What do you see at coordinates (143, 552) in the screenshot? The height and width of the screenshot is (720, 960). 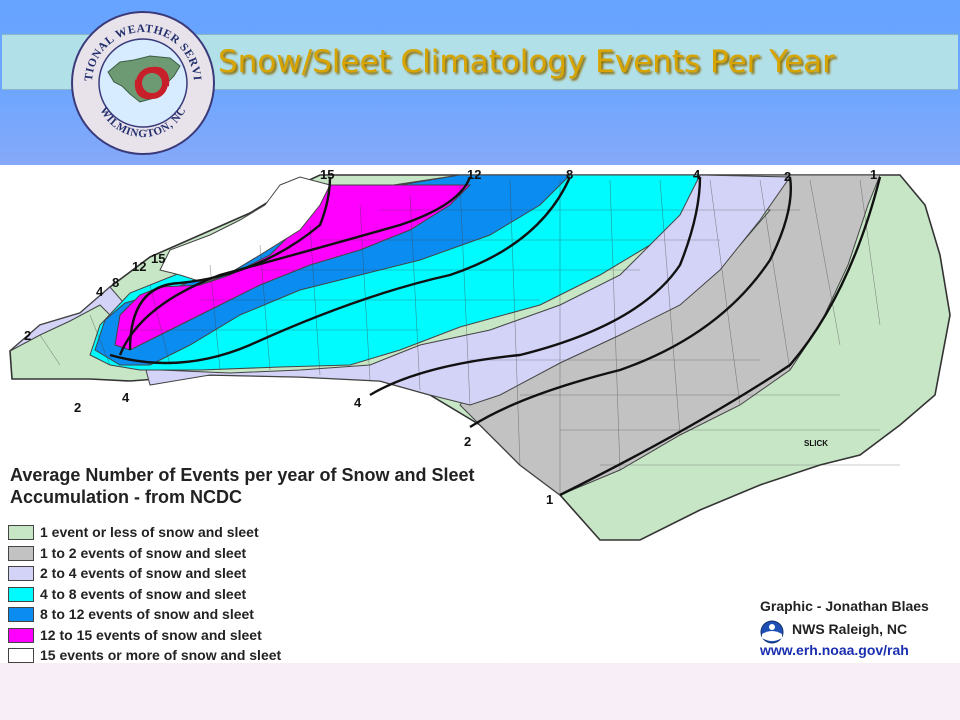 I see `legend-label: 1 to 2 events of snow and sleet` at bounding box center [143, 552].